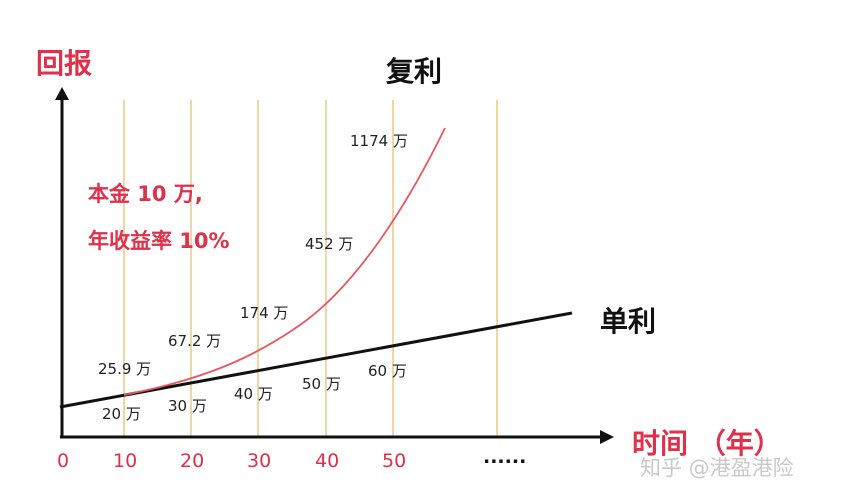 The height and width of the screenshot is (500, 841). I want to click on y-axis-arrow-icon, so click(62, 93).